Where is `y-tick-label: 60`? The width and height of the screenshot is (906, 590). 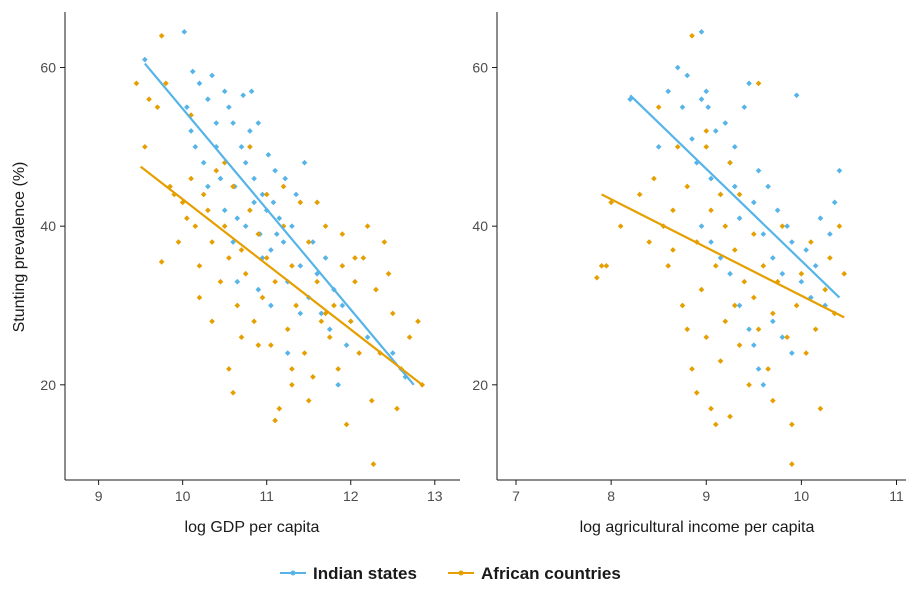
y-tick-label: 60 is located at coordinates (48, 68).